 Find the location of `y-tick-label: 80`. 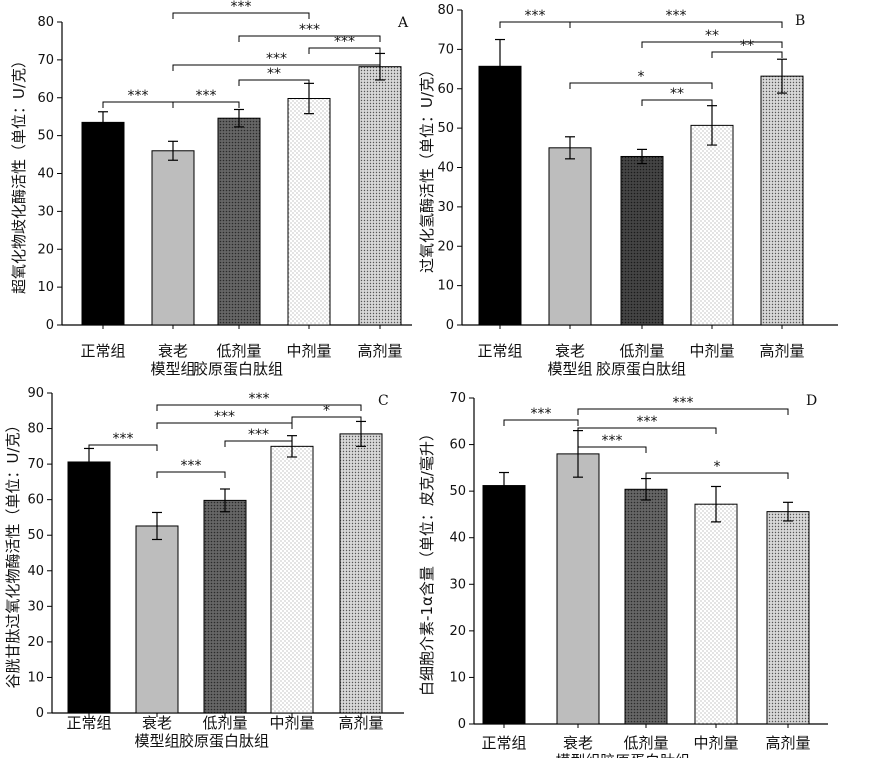

y-tick-label: 80 is located at coordinates (35, 429).